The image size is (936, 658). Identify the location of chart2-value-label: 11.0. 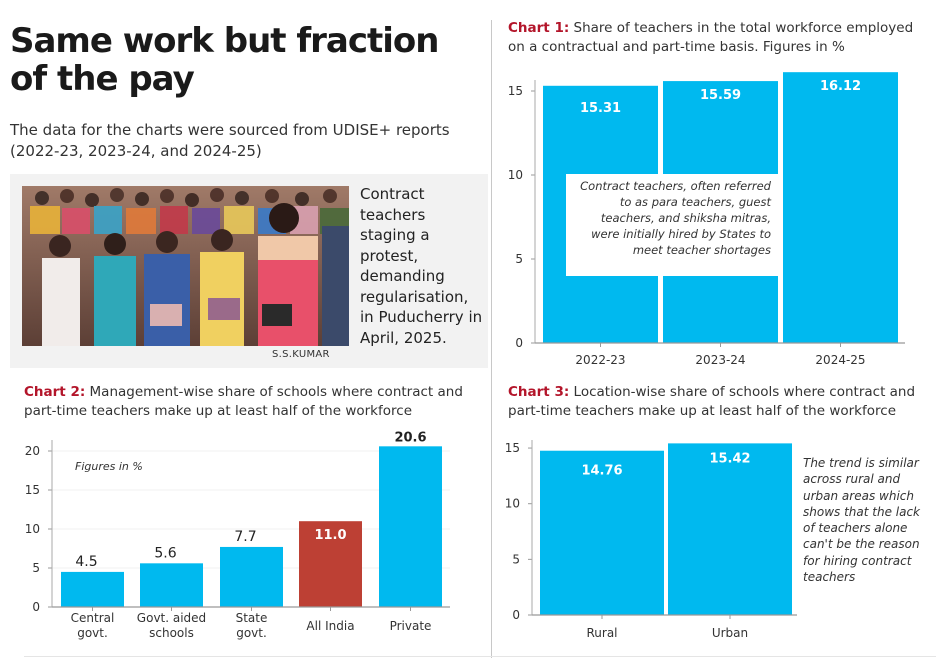
(330, 535).